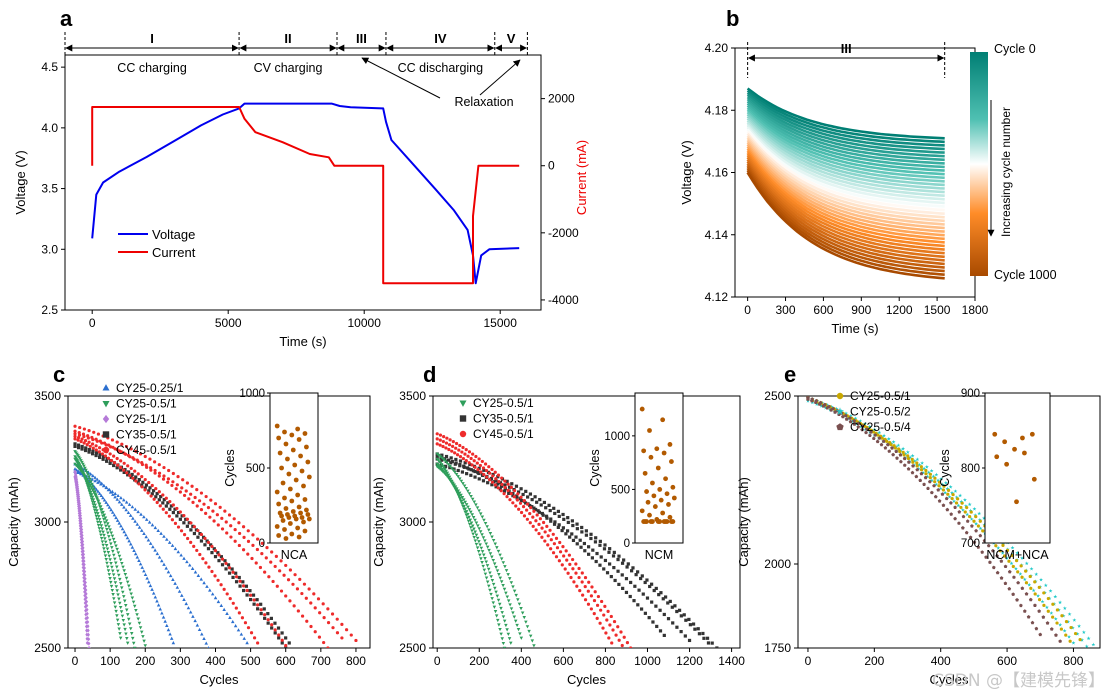  Describe the element at coordinates (180, 541) in the screenshot. I see `cell-series` at that location.